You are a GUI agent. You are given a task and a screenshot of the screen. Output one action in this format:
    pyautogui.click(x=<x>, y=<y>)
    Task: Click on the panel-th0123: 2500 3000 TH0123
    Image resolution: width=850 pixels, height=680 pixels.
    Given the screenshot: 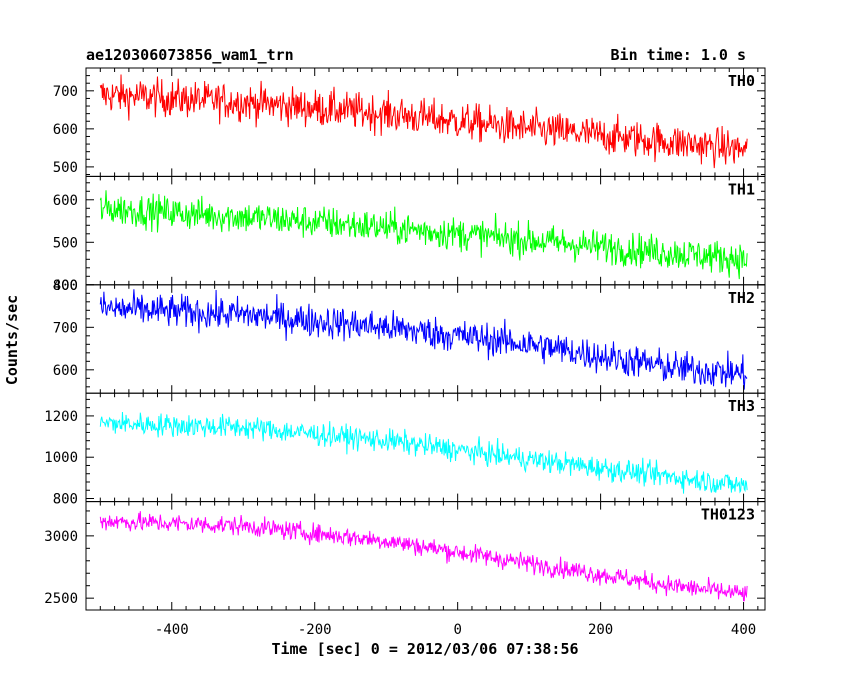 What is the action you would take?
    pyautogui.click(x=405, y=556)
    